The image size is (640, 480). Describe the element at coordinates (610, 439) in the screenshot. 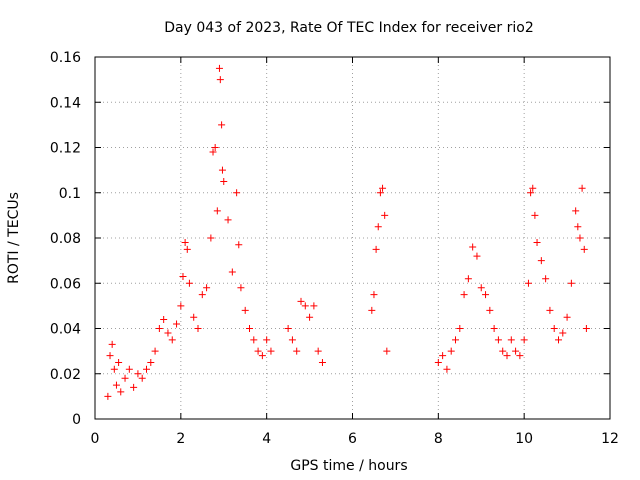

I see `x-tick-label: 12` at that location.